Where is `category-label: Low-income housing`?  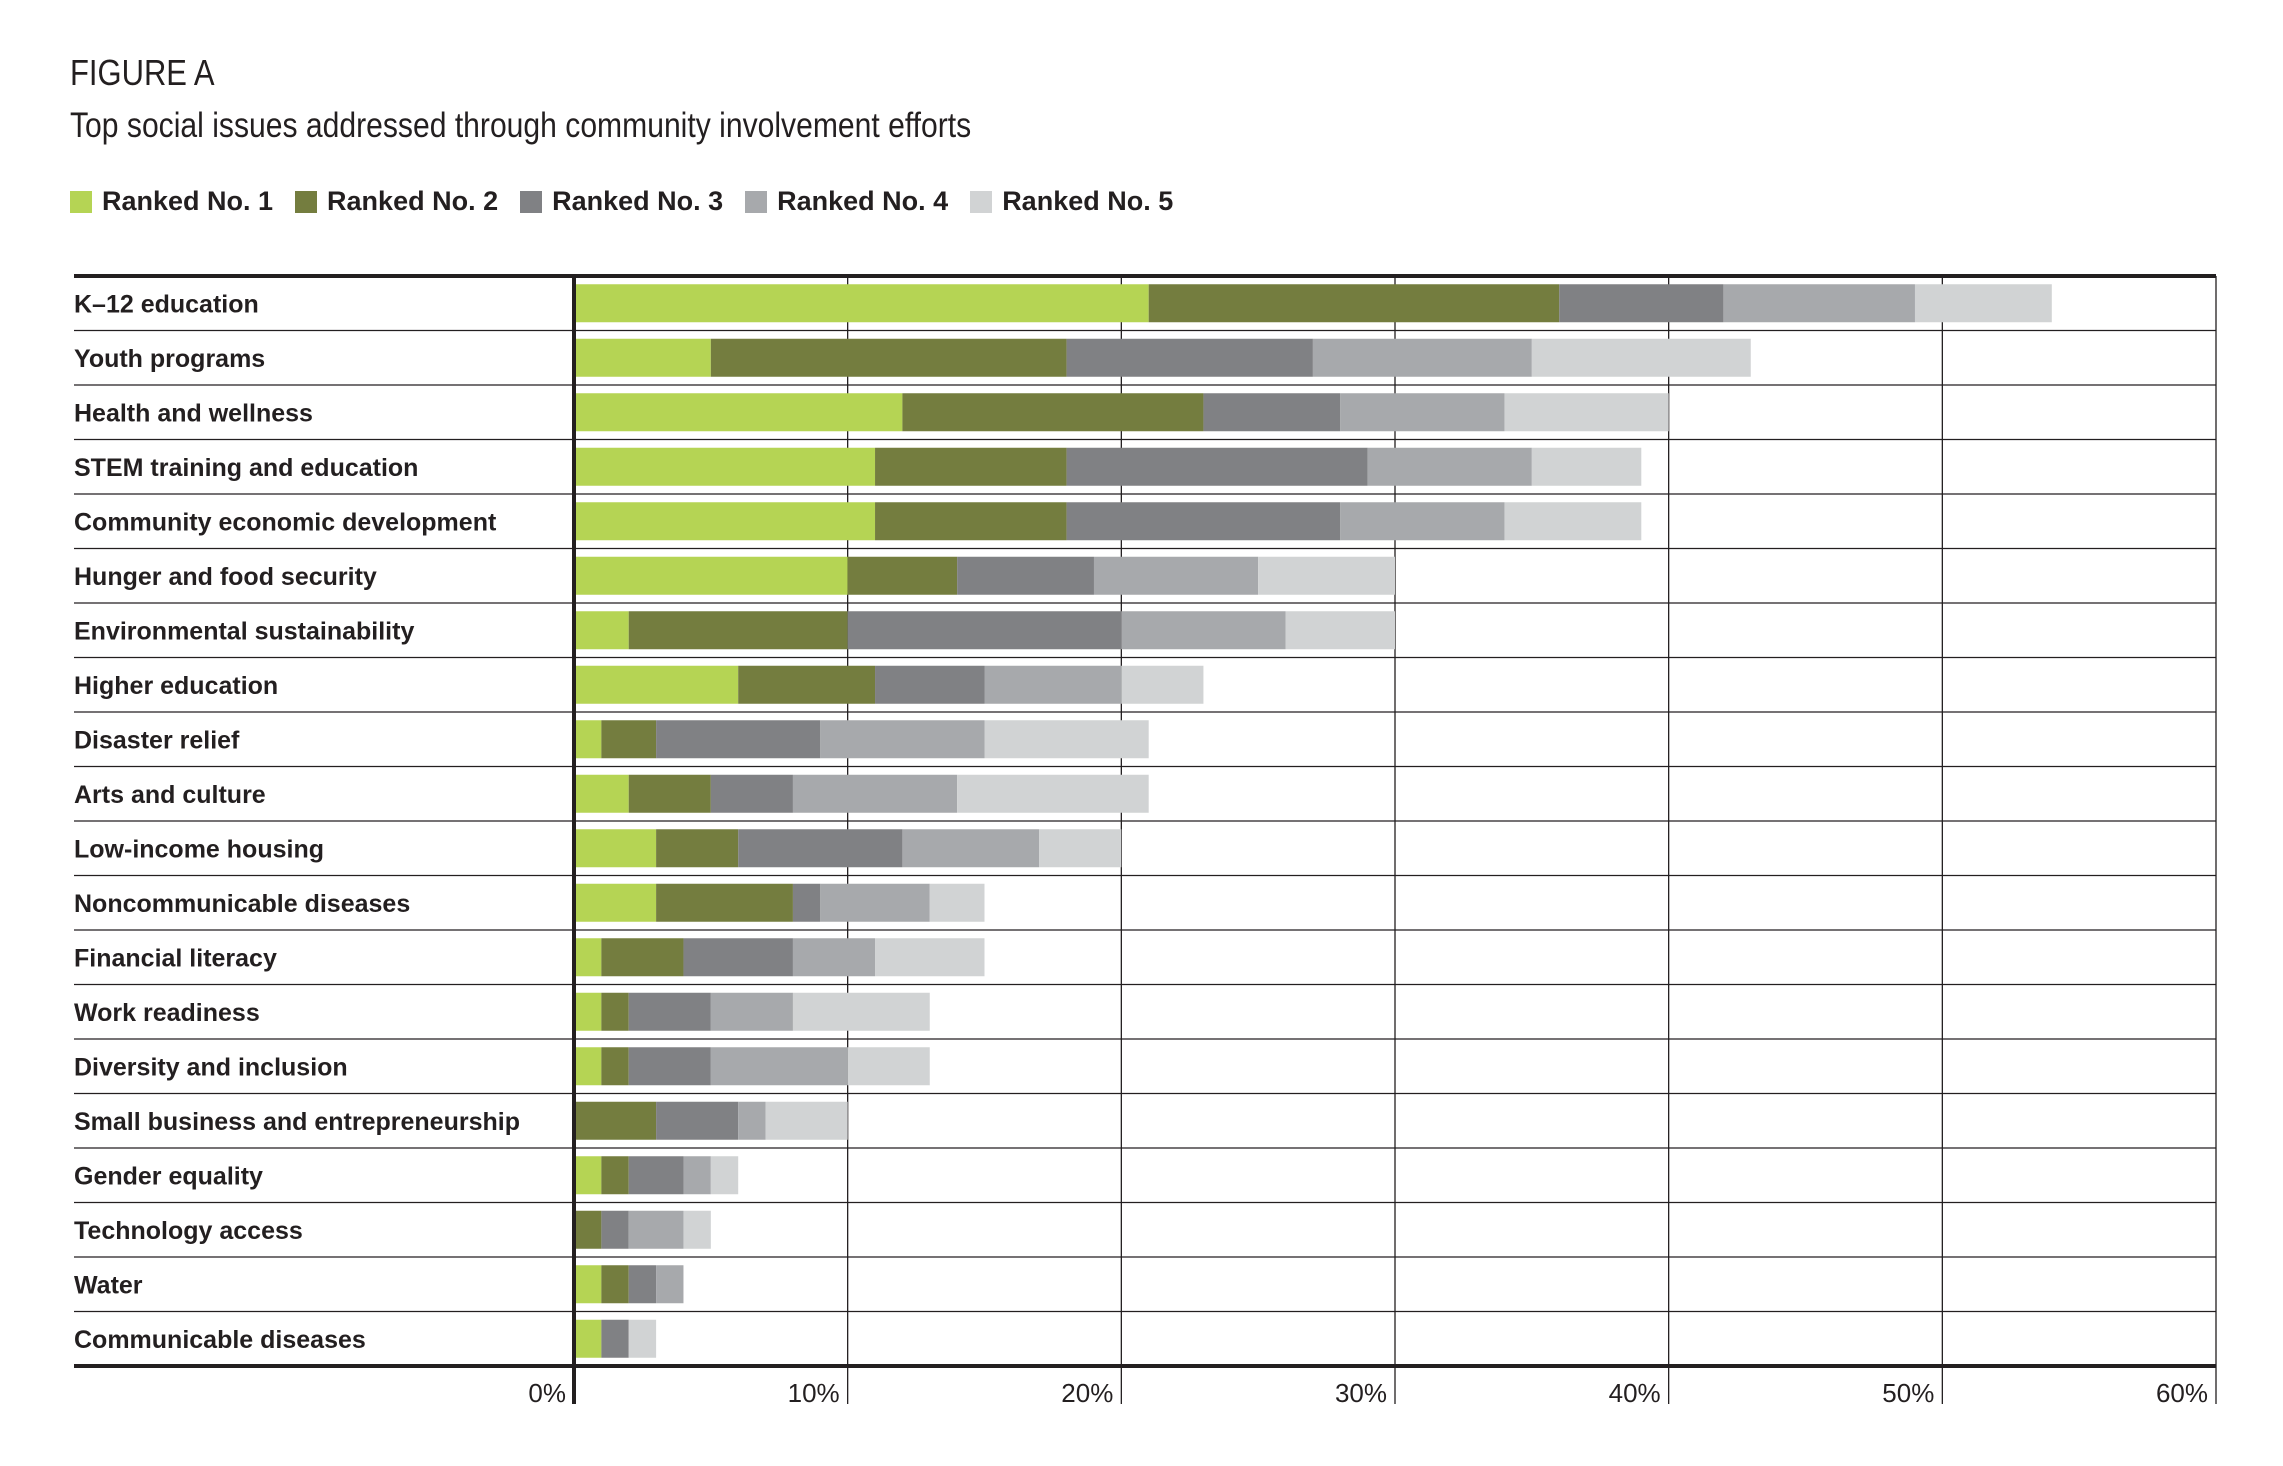
category-label: Low-income housing is located at coordinates (199, 849).